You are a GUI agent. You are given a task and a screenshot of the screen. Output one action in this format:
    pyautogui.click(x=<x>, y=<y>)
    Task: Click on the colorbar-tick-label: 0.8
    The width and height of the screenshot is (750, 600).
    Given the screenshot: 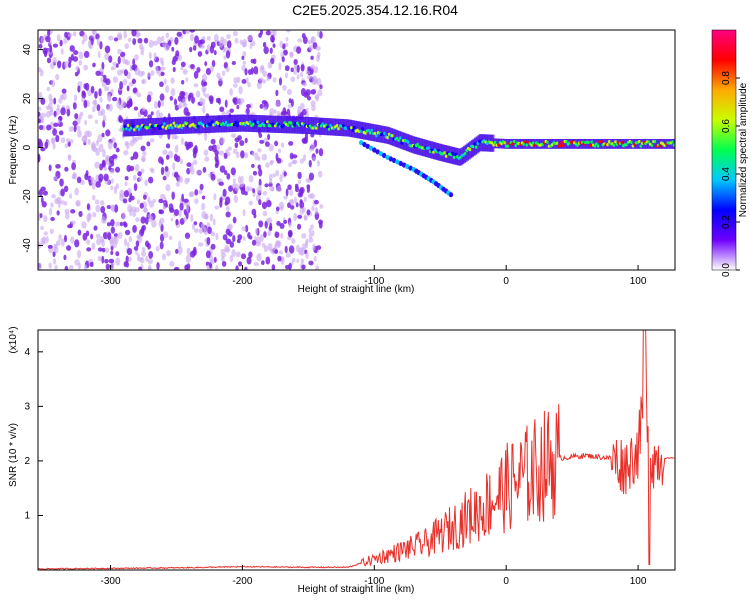 What is the action you would take?
    pyautogui.click(x=726, y=78)
    